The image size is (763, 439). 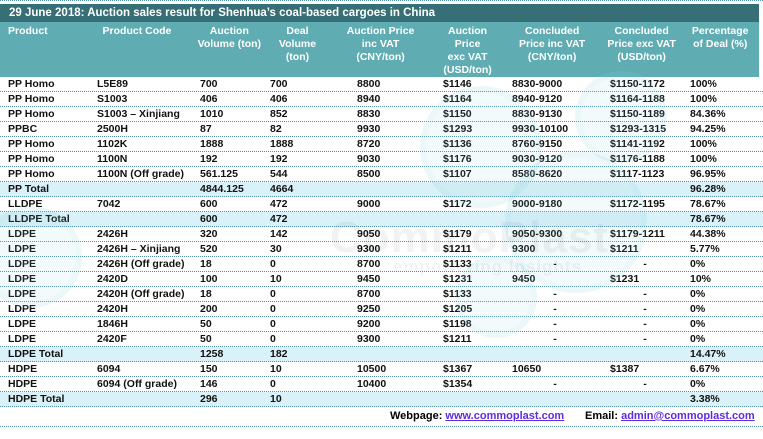 I want to click on table-cell: 8830-9130, so click(x=537, y=114).